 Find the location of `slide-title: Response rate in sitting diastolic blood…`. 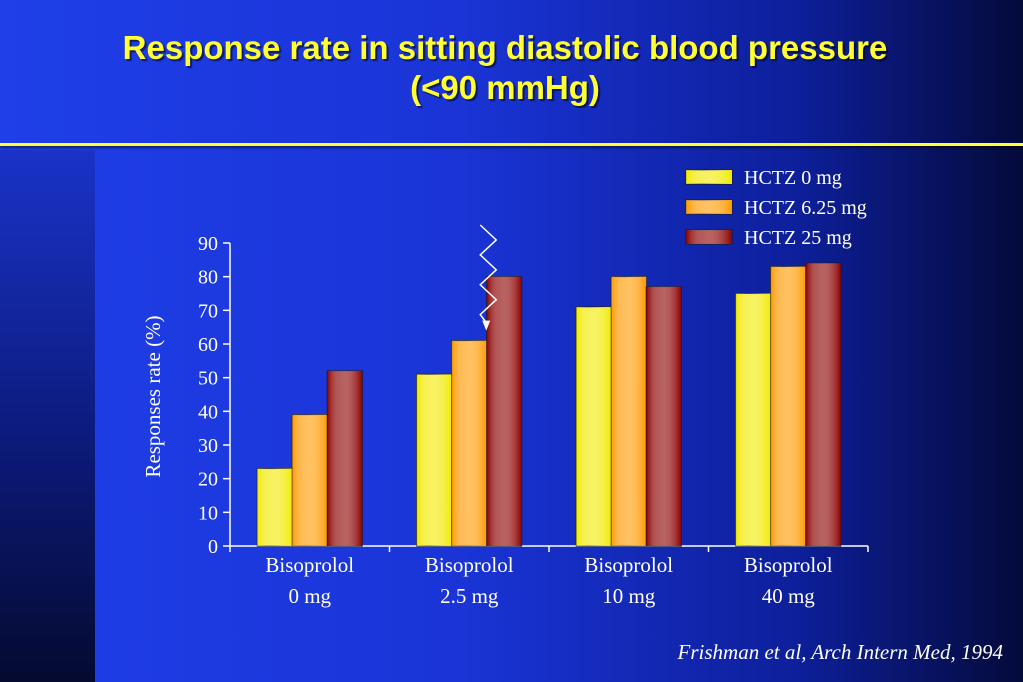

slide-title: Response rate in sitting diastolic blood… is located at coordinates (505, 68).